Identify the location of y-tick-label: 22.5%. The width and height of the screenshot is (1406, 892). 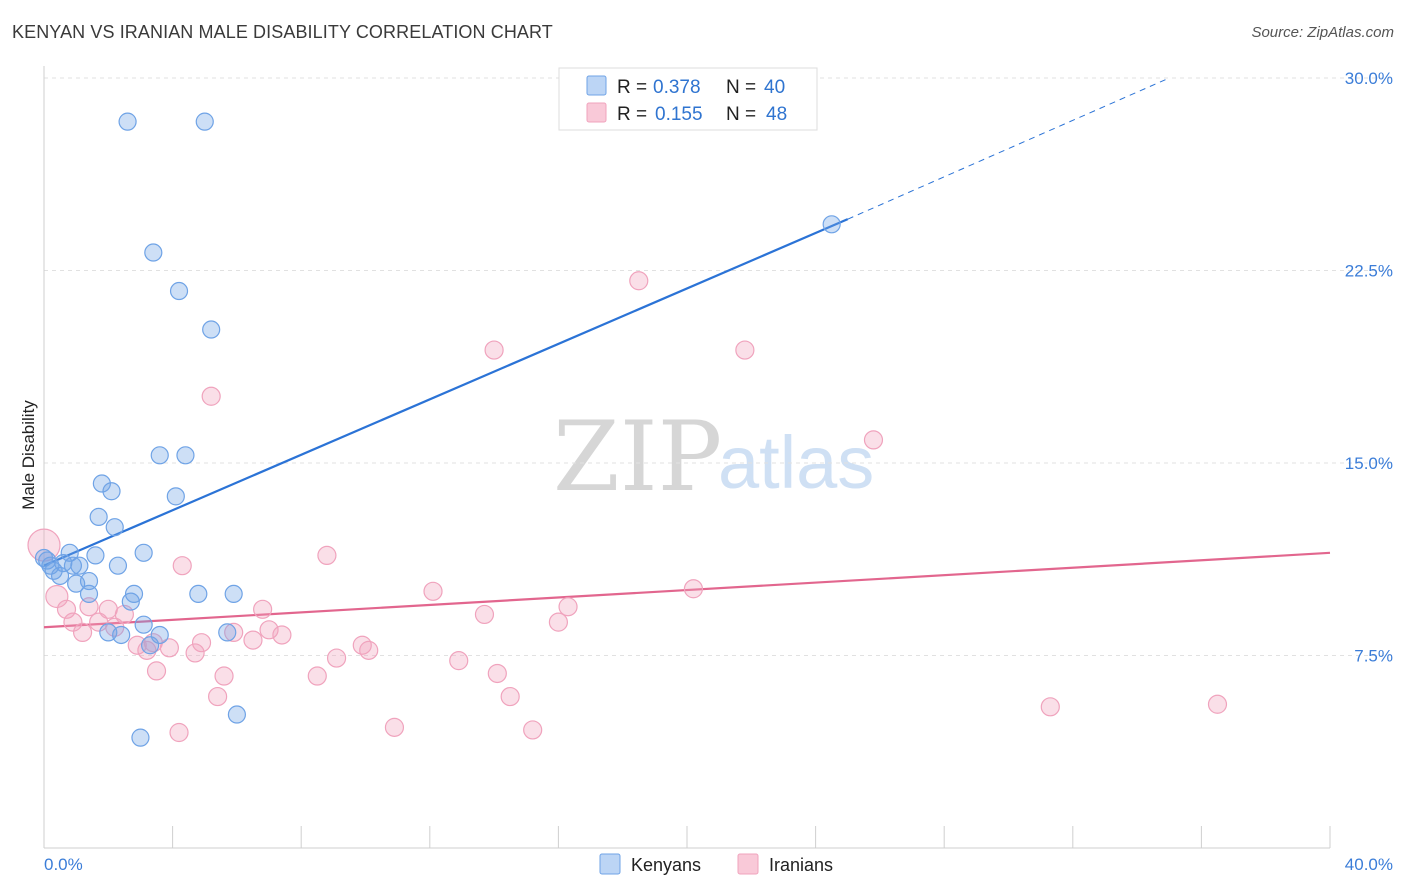
(1369, 271).